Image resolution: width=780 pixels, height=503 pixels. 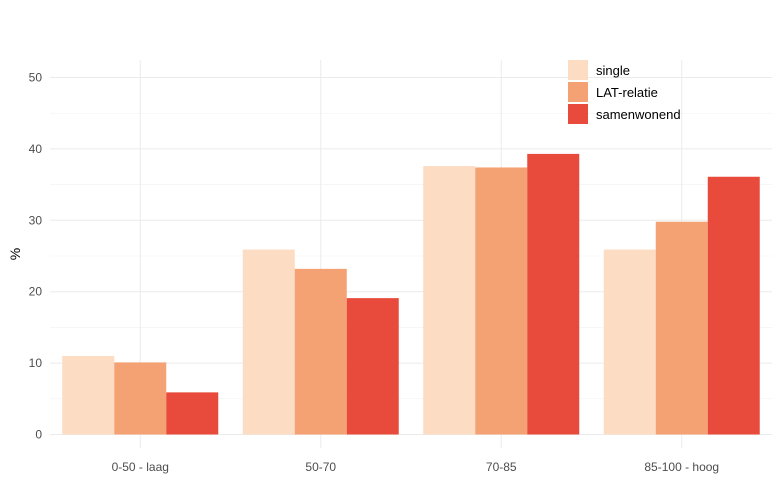 I want to click on y-tick-label: 0, so click(x=38, y=435).